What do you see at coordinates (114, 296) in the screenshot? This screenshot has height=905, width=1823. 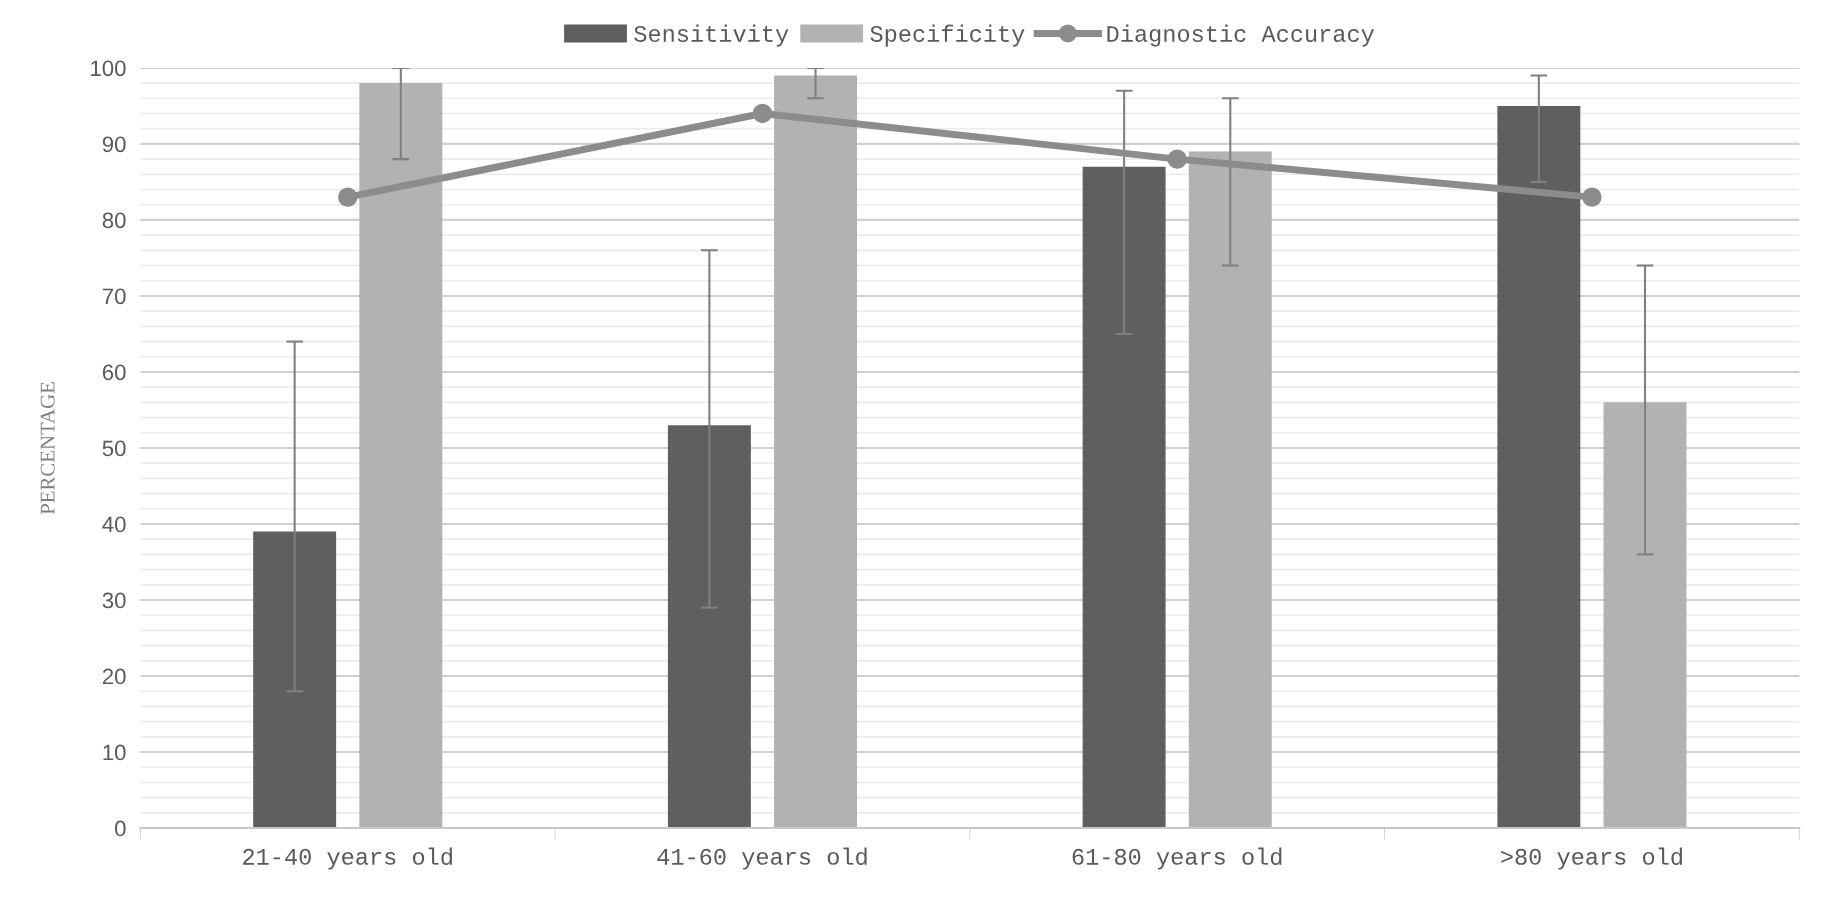 I see `y-tick-label: 70` at bounding box center [114, 296].